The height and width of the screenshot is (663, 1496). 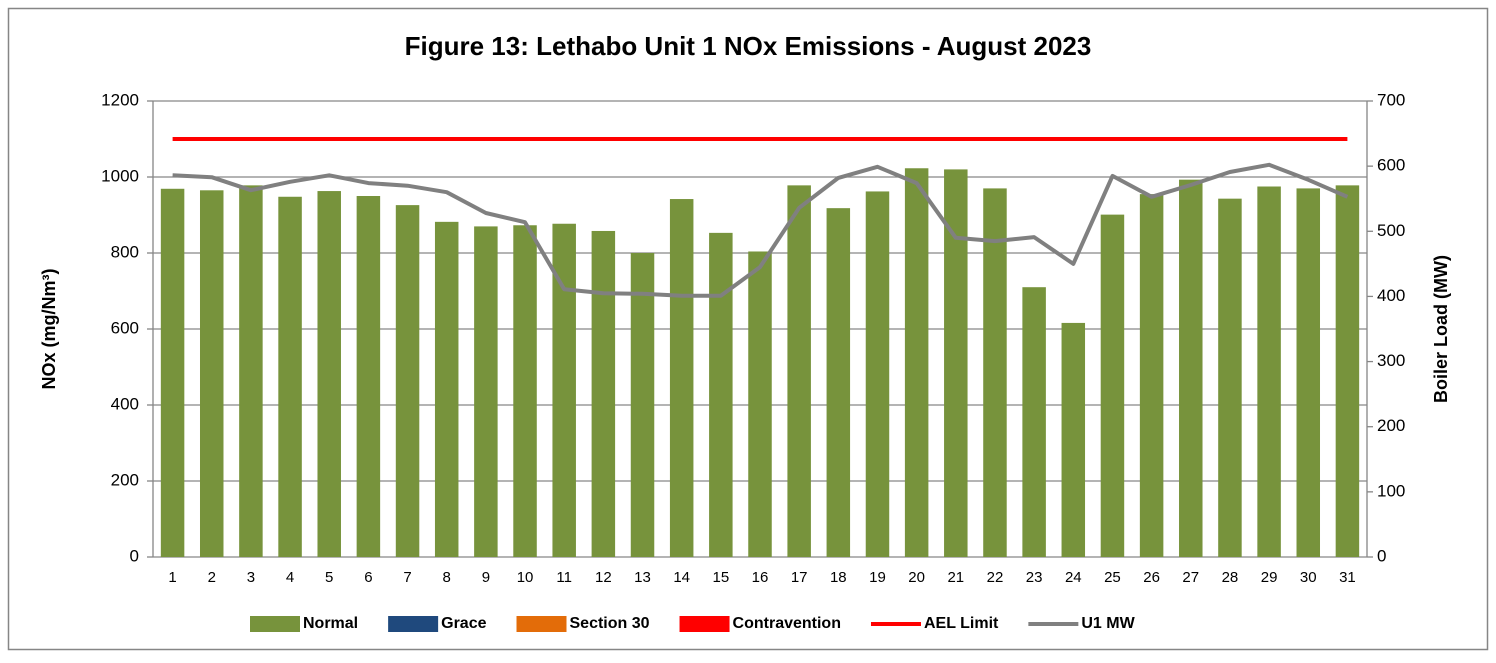 I want to click on x-tick-label: 23, so click(x=1034, y=577).